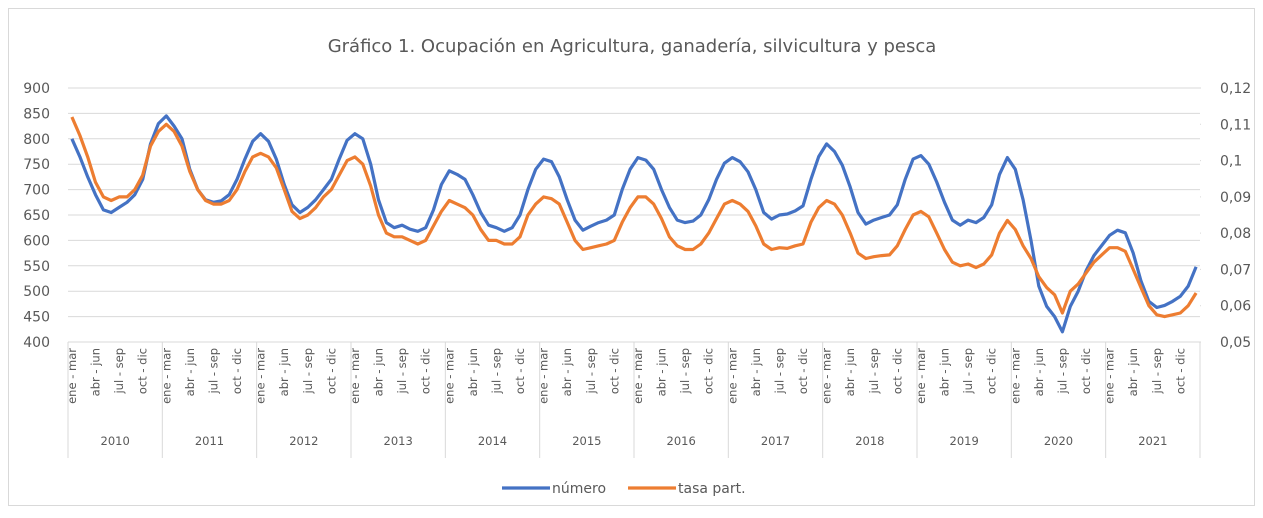 This screenshot has width=1263, height=518. Describe the element at coordinates (492, 441) in the screenshot. I see `year-label: 2014` at that location.